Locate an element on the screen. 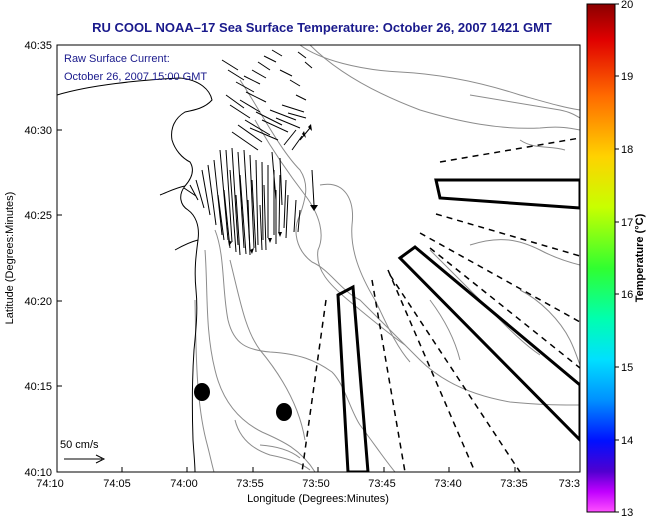  y-tick-label: 40:35 is located at coordinates (38, 46).